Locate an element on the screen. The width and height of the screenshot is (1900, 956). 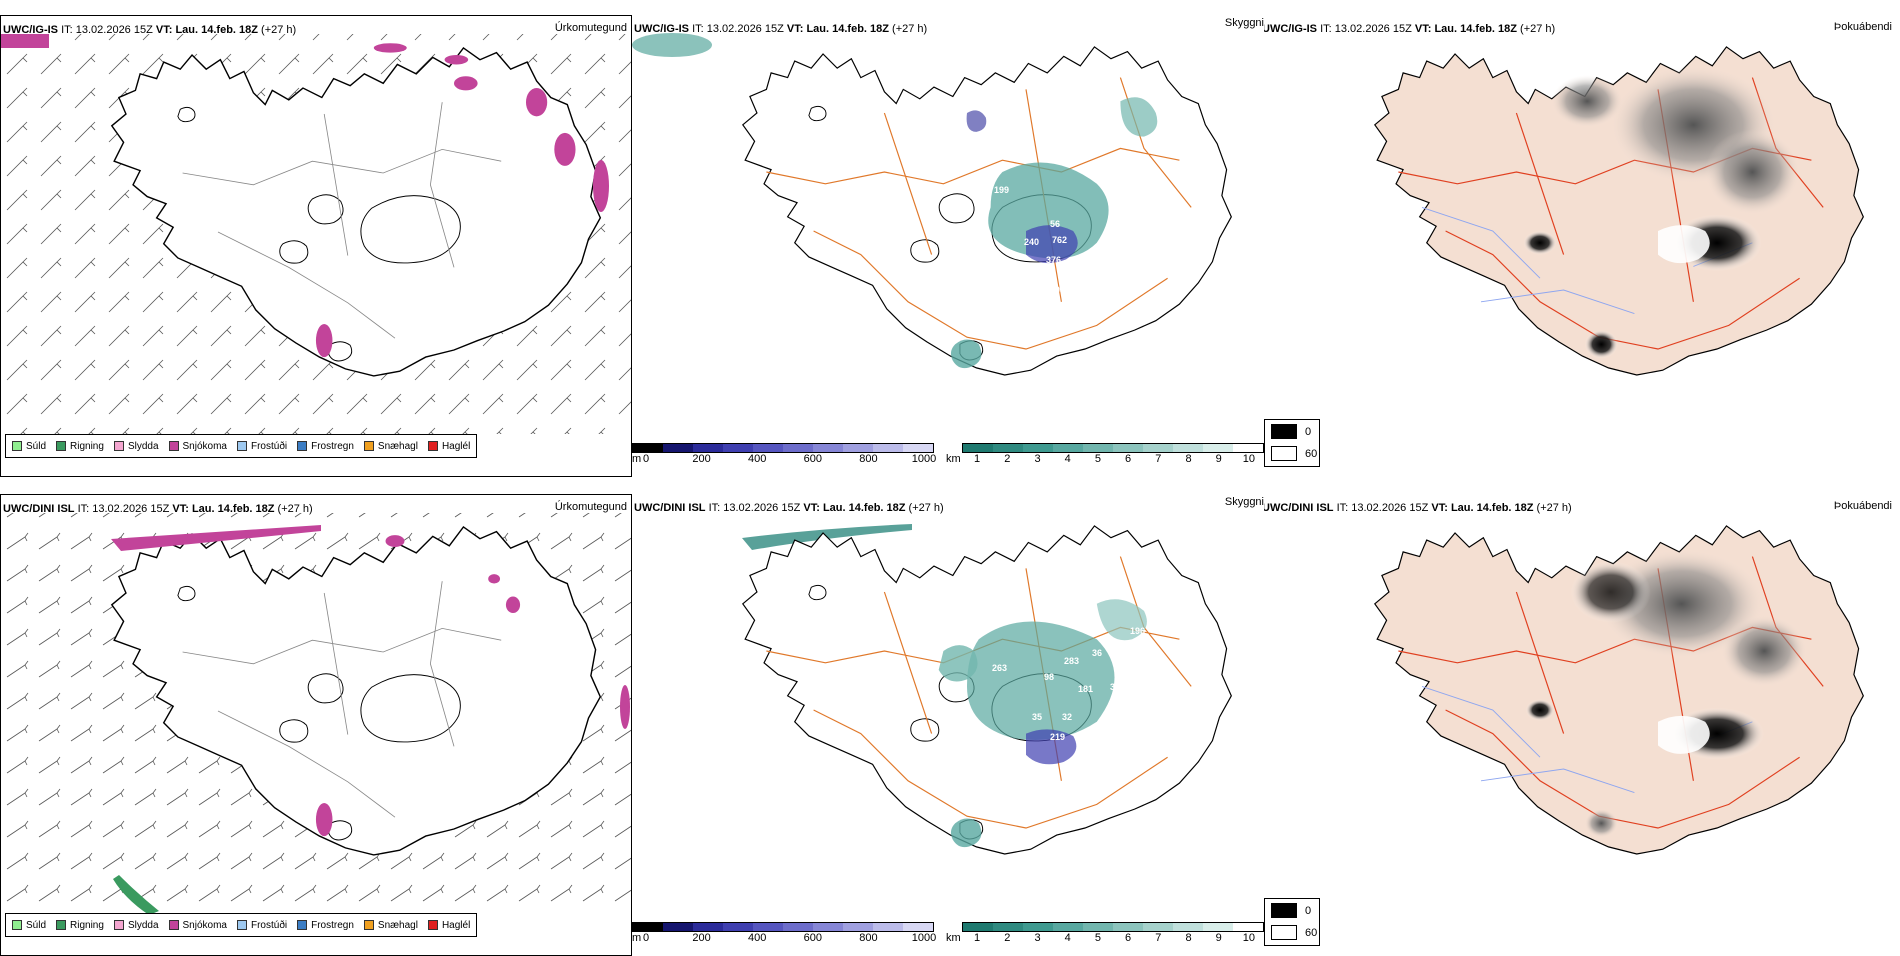
panel-parameter: Þokuábendi is located at coordinates (1862, 27).